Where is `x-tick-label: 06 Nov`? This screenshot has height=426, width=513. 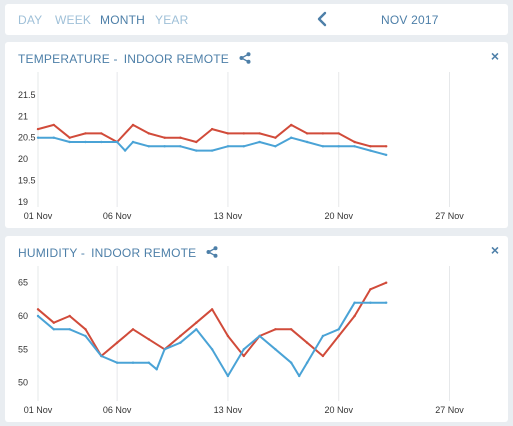 x-tick-label: 06 Nov is located at coordinates (117, 410).